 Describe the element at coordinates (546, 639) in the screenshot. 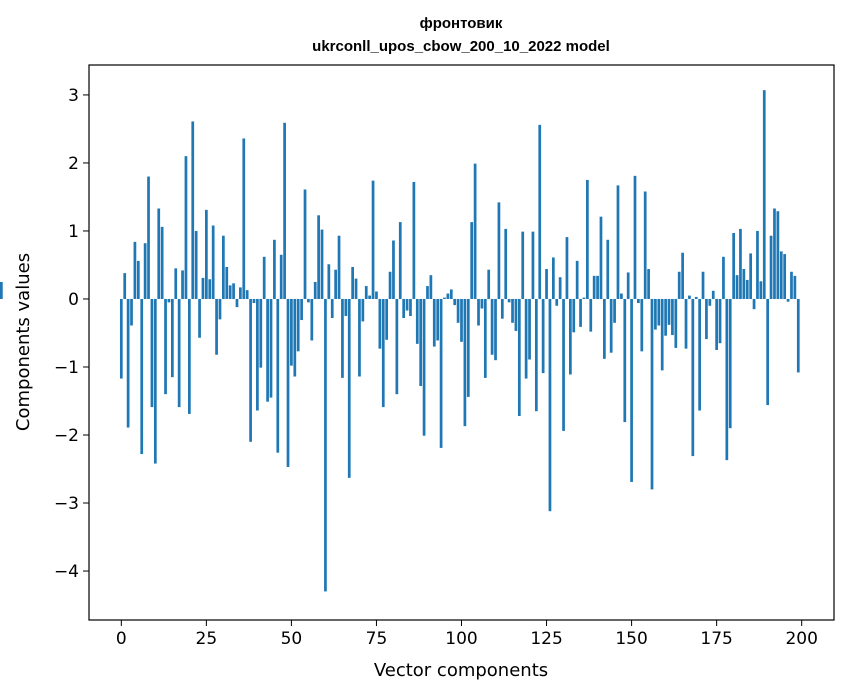

I see `x-tick-label: 125` at that location.